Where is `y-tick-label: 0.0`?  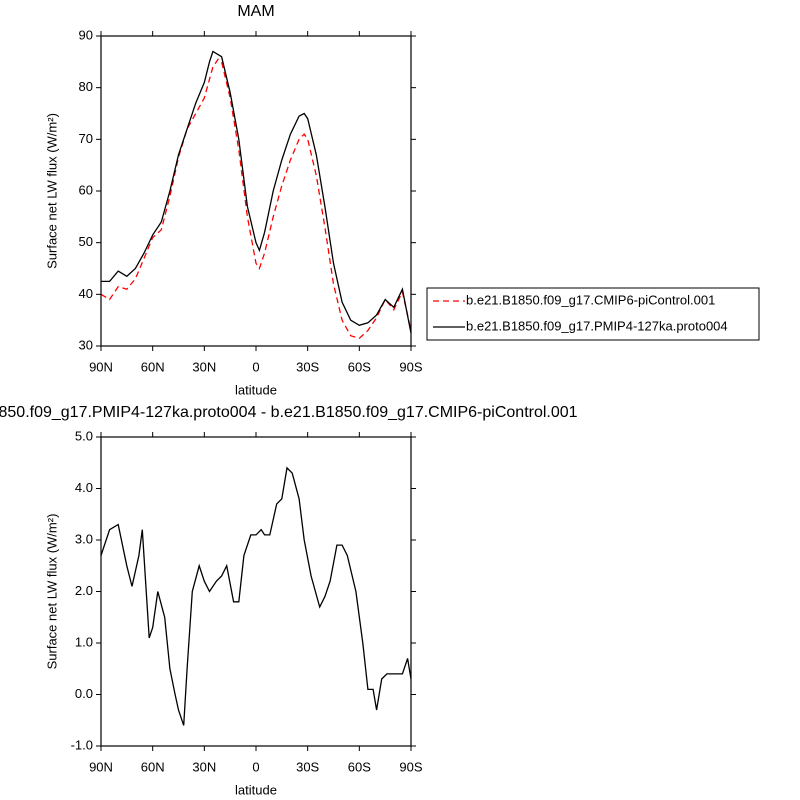 y-tick-label: 0.0 is located at coordinates (84, 693).